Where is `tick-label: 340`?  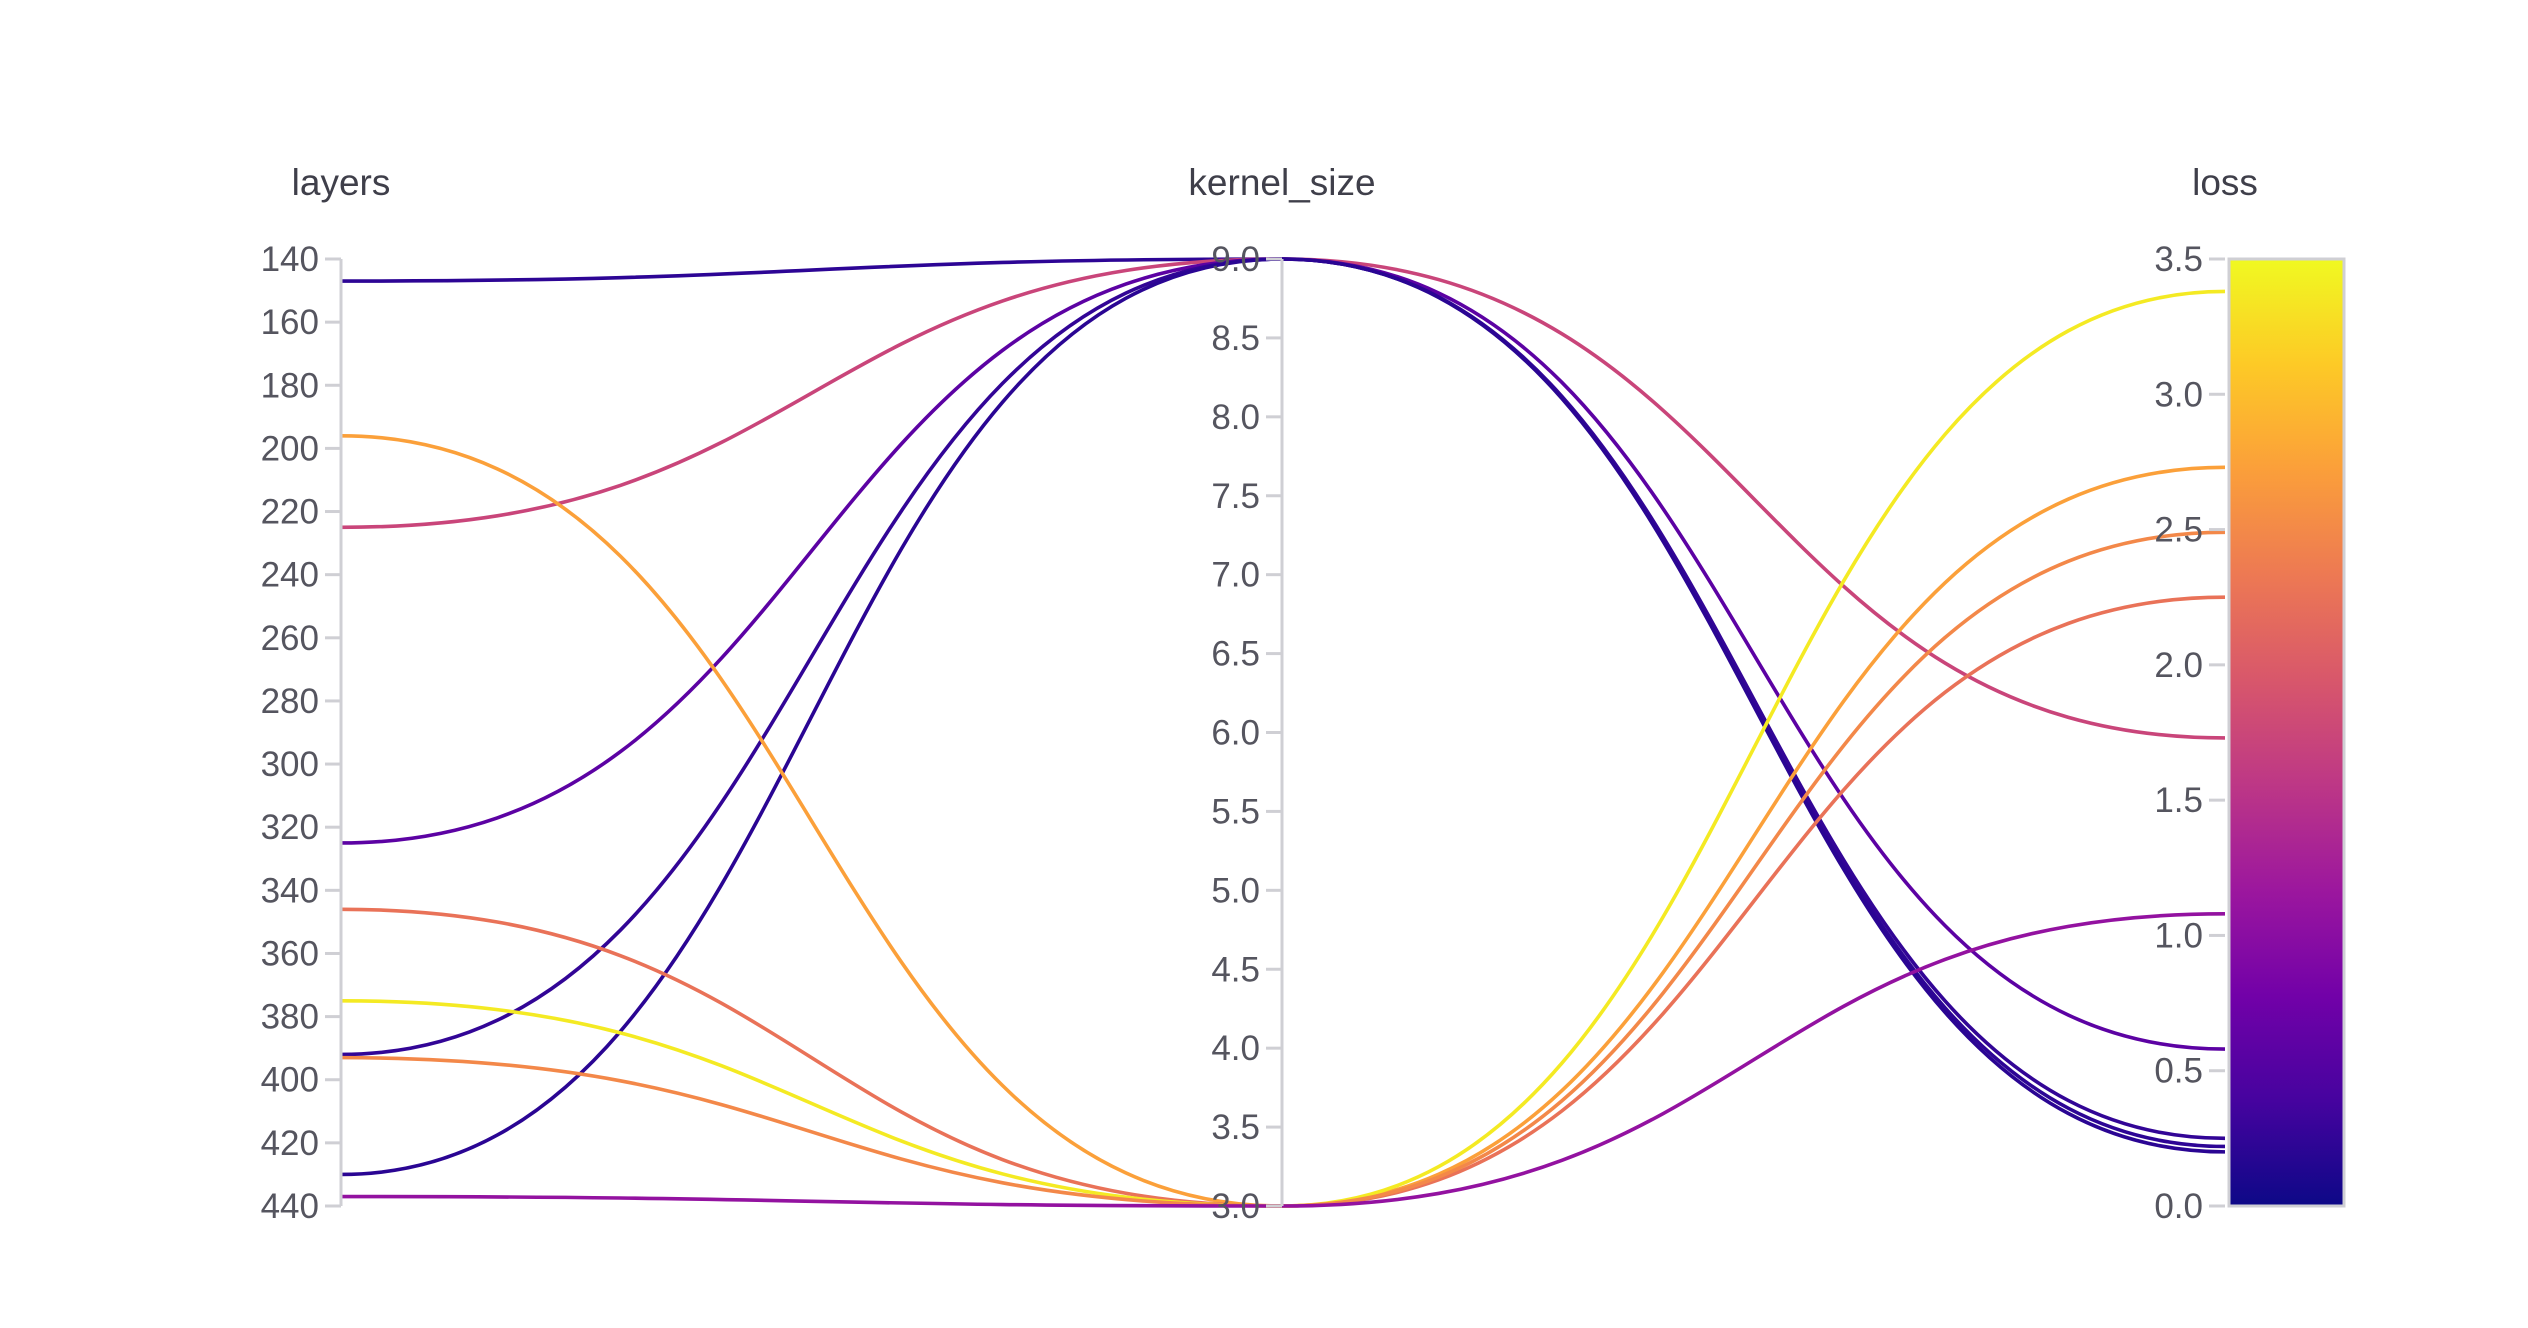
tick-label: 340 is located at coordinates (290, 890).